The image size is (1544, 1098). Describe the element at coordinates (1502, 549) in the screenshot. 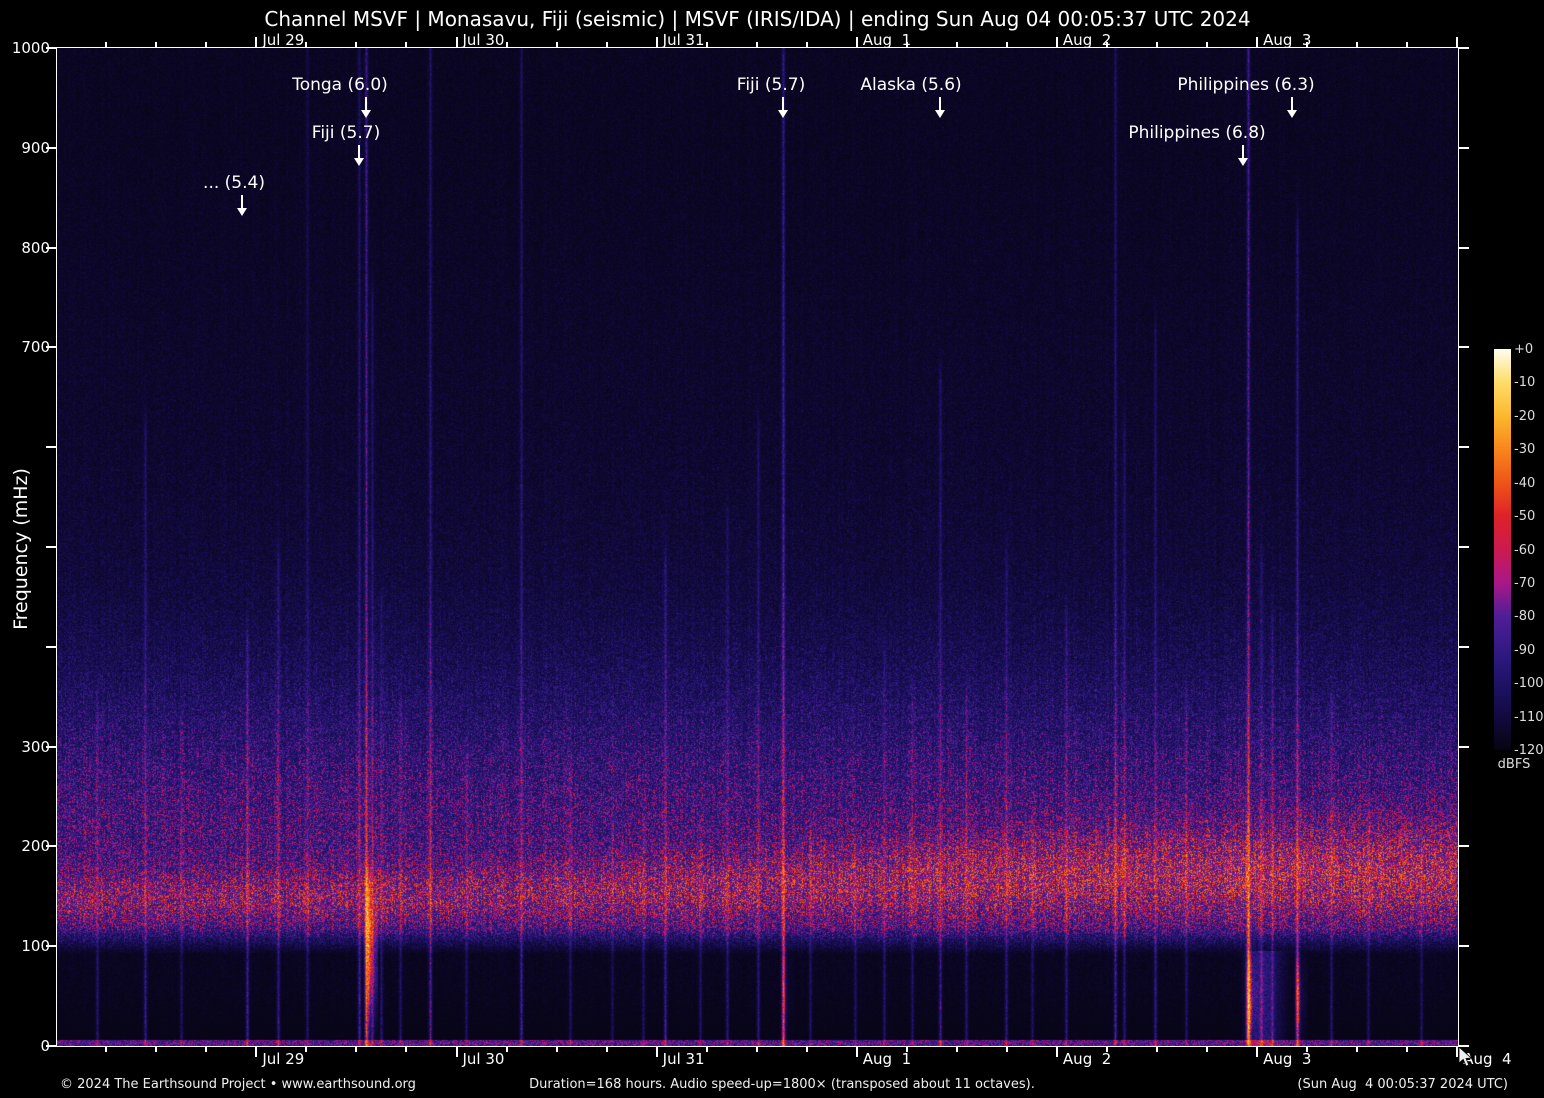

I see `colorbar-gradient` at that location.